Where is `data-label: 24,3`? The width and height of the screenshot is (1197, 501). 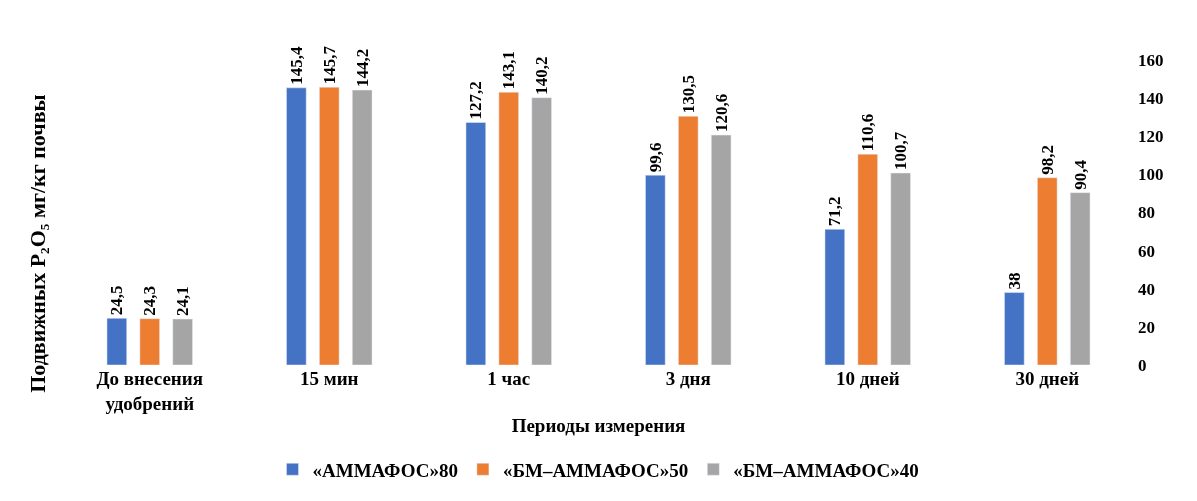
data-label: 24,3 is located at coordinates (150, 300).